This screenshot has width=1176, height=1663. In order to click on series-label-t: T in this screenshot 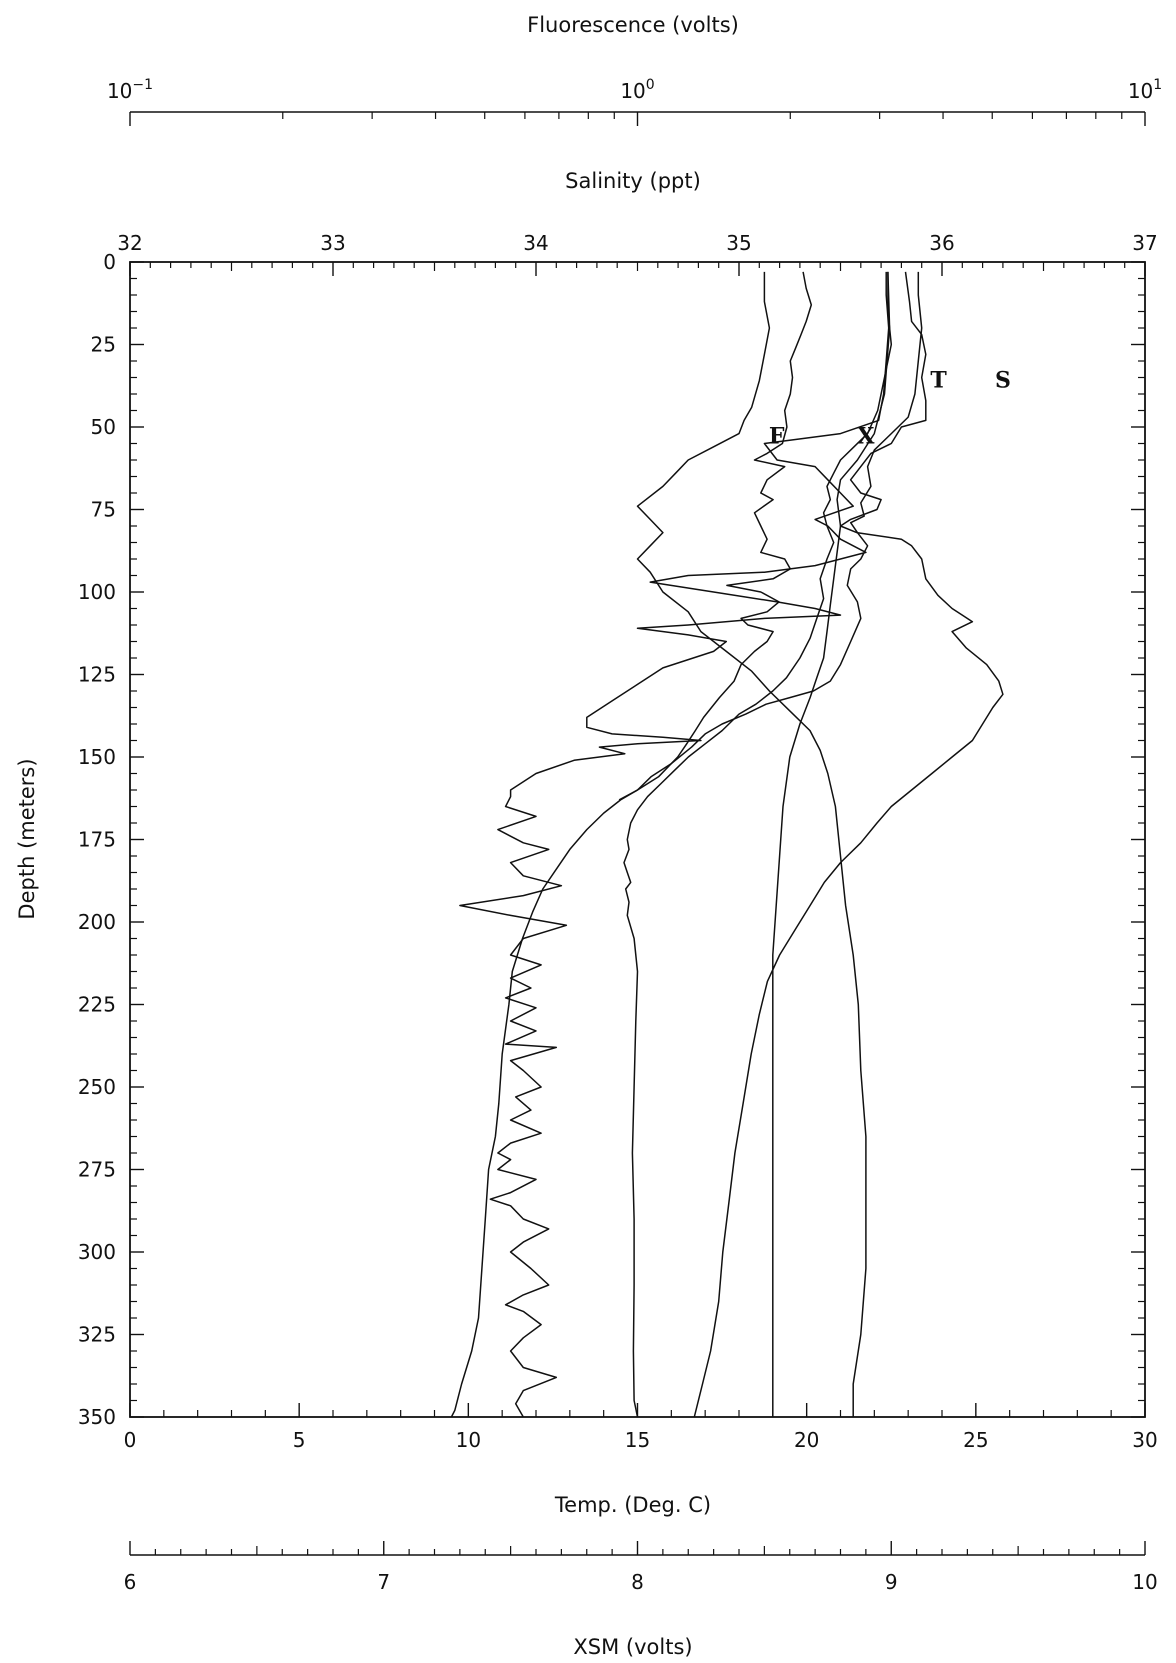, I will do `click(938, 380)`.